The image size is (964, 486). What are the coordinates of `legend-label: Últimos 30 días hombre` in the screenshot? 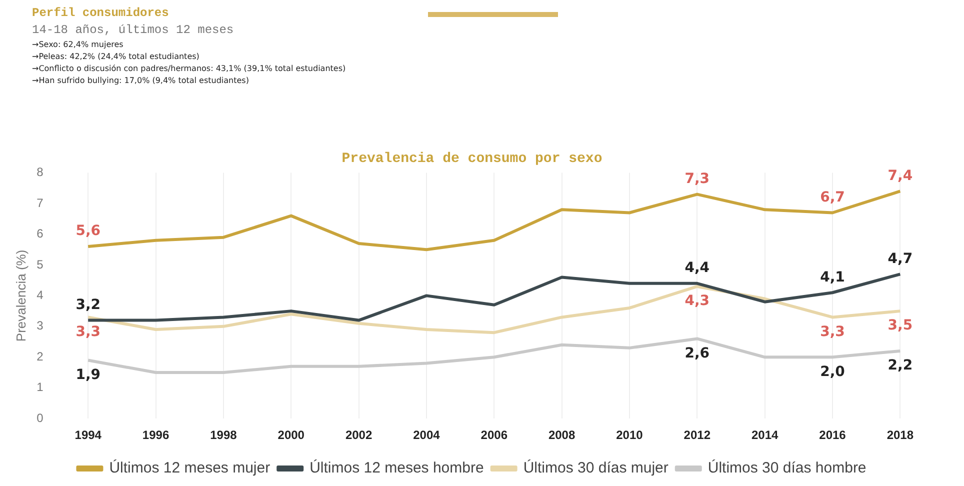 It's located at (787, 467).